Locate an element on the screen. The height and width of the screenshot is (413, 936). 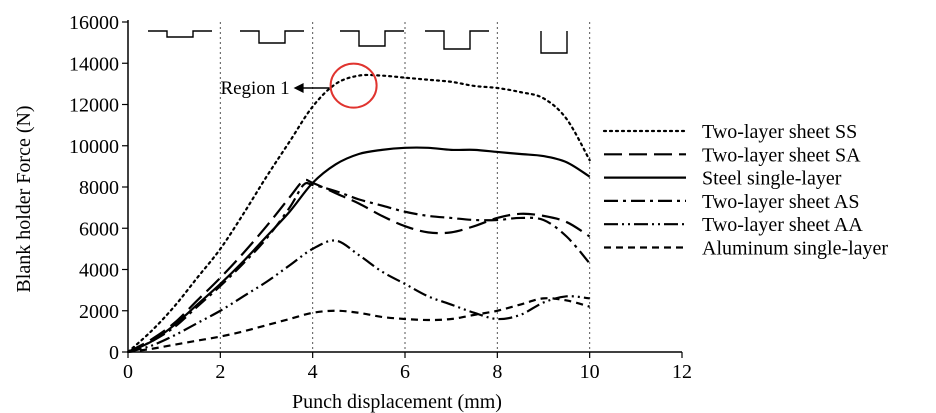
x-tick-label: 2 is located at coordinates (220, 372).